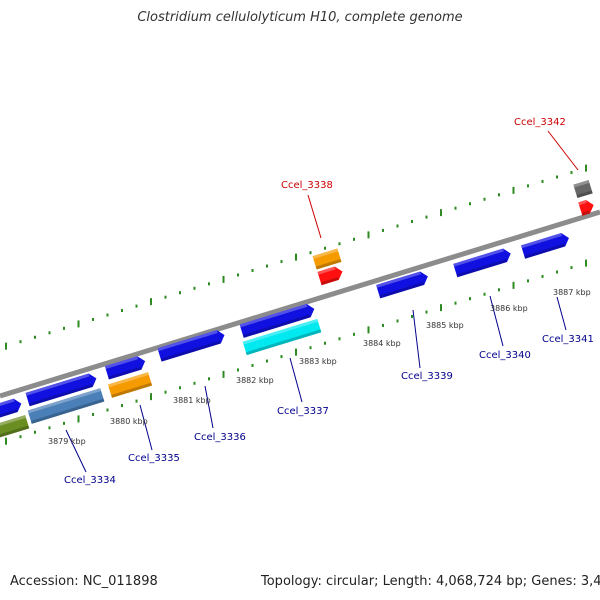 Image resolution: width=600 pixels, height=600 pixels. Describe the element at coordinates (129, 421) in the screenshot. I see `kbp-label: 3880 kbp` at that location.